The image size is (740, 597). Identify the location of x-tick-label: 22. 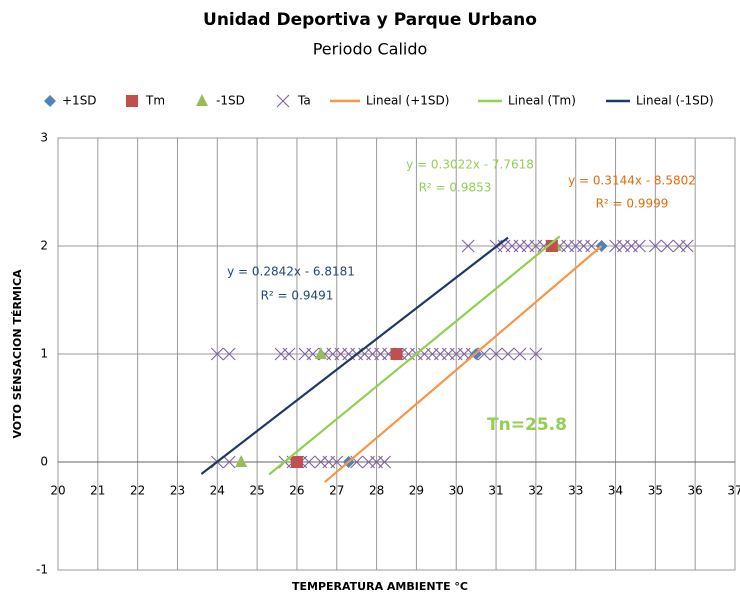
(137, 491).